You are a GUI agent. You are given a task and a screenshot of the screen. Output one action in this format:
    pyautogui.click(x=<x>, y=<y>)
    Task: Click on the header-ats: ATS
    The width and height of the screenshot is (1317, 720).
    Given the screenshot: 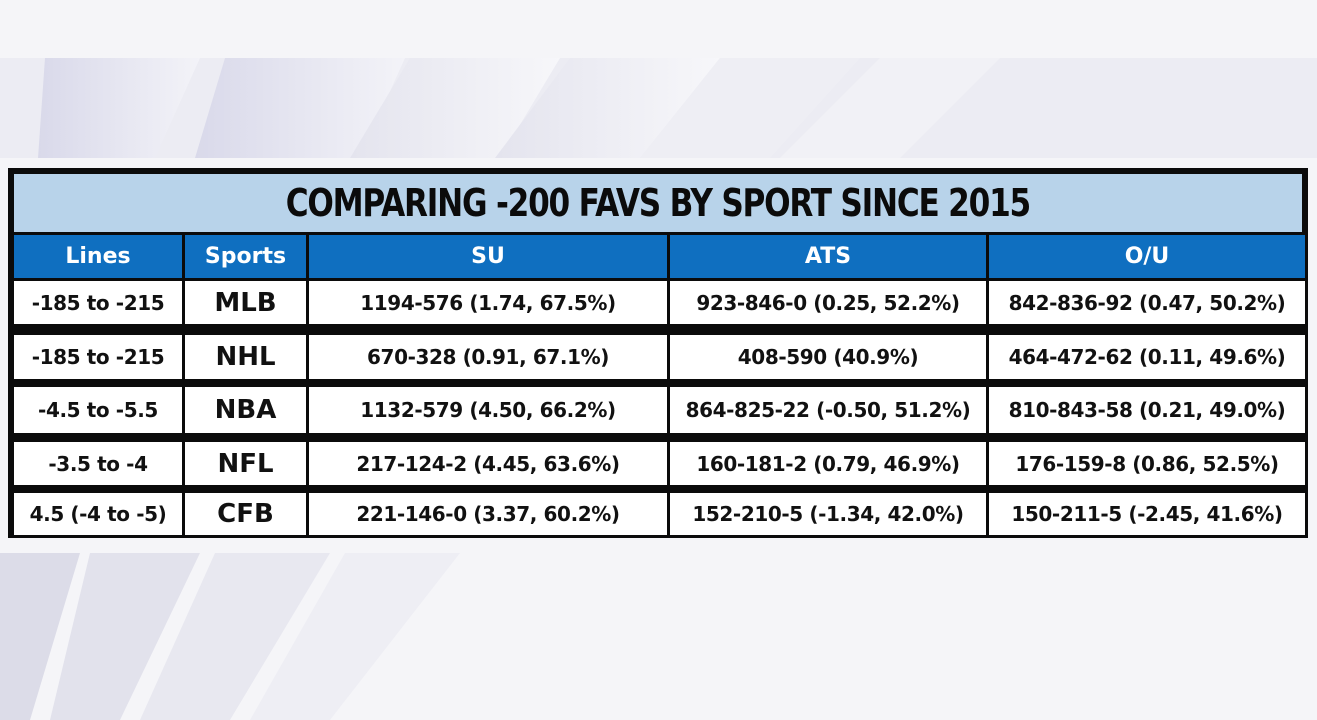 What is the action you would take?
    pyautogui.click(x=828, y=256)
    